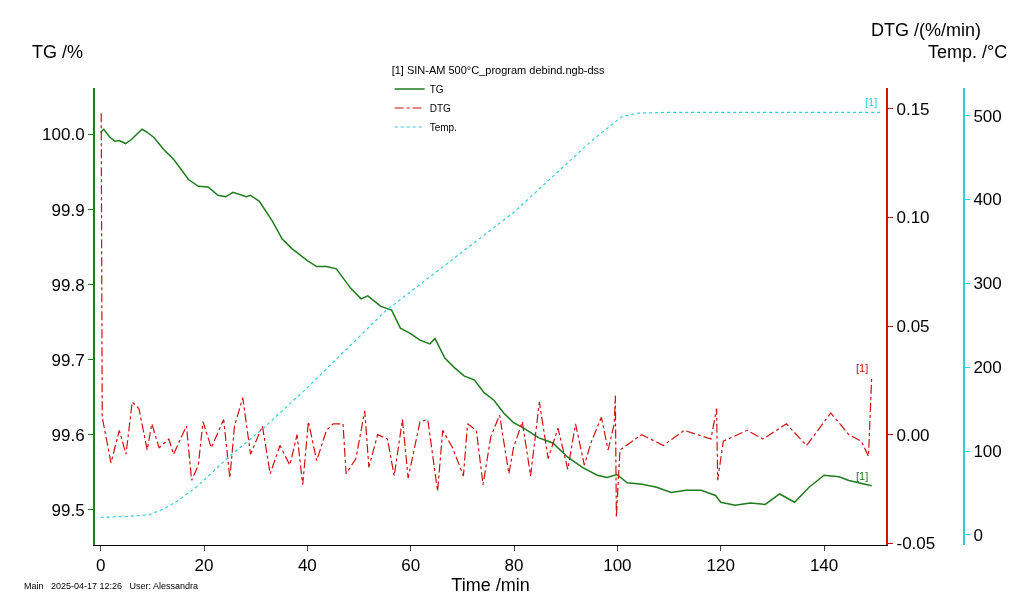 The image size is (1014, 602). What do you see at coordinates (514, 566) in the screenshot?
I see `x-tick-label: 80` at bounding box center [514, 566].